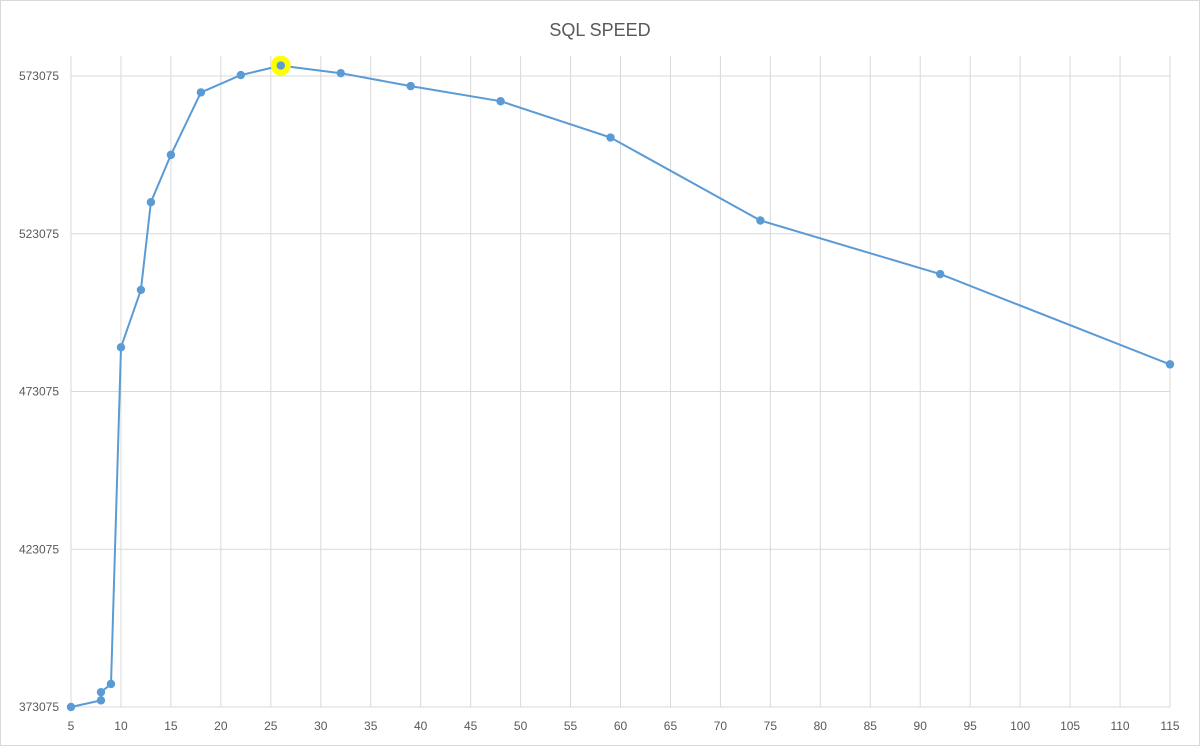 This screenshot has height=746, width=1200. Describe the element at coordinates (39, 707) in the screenshot. I see `y-tick-label: 373075` at that location.